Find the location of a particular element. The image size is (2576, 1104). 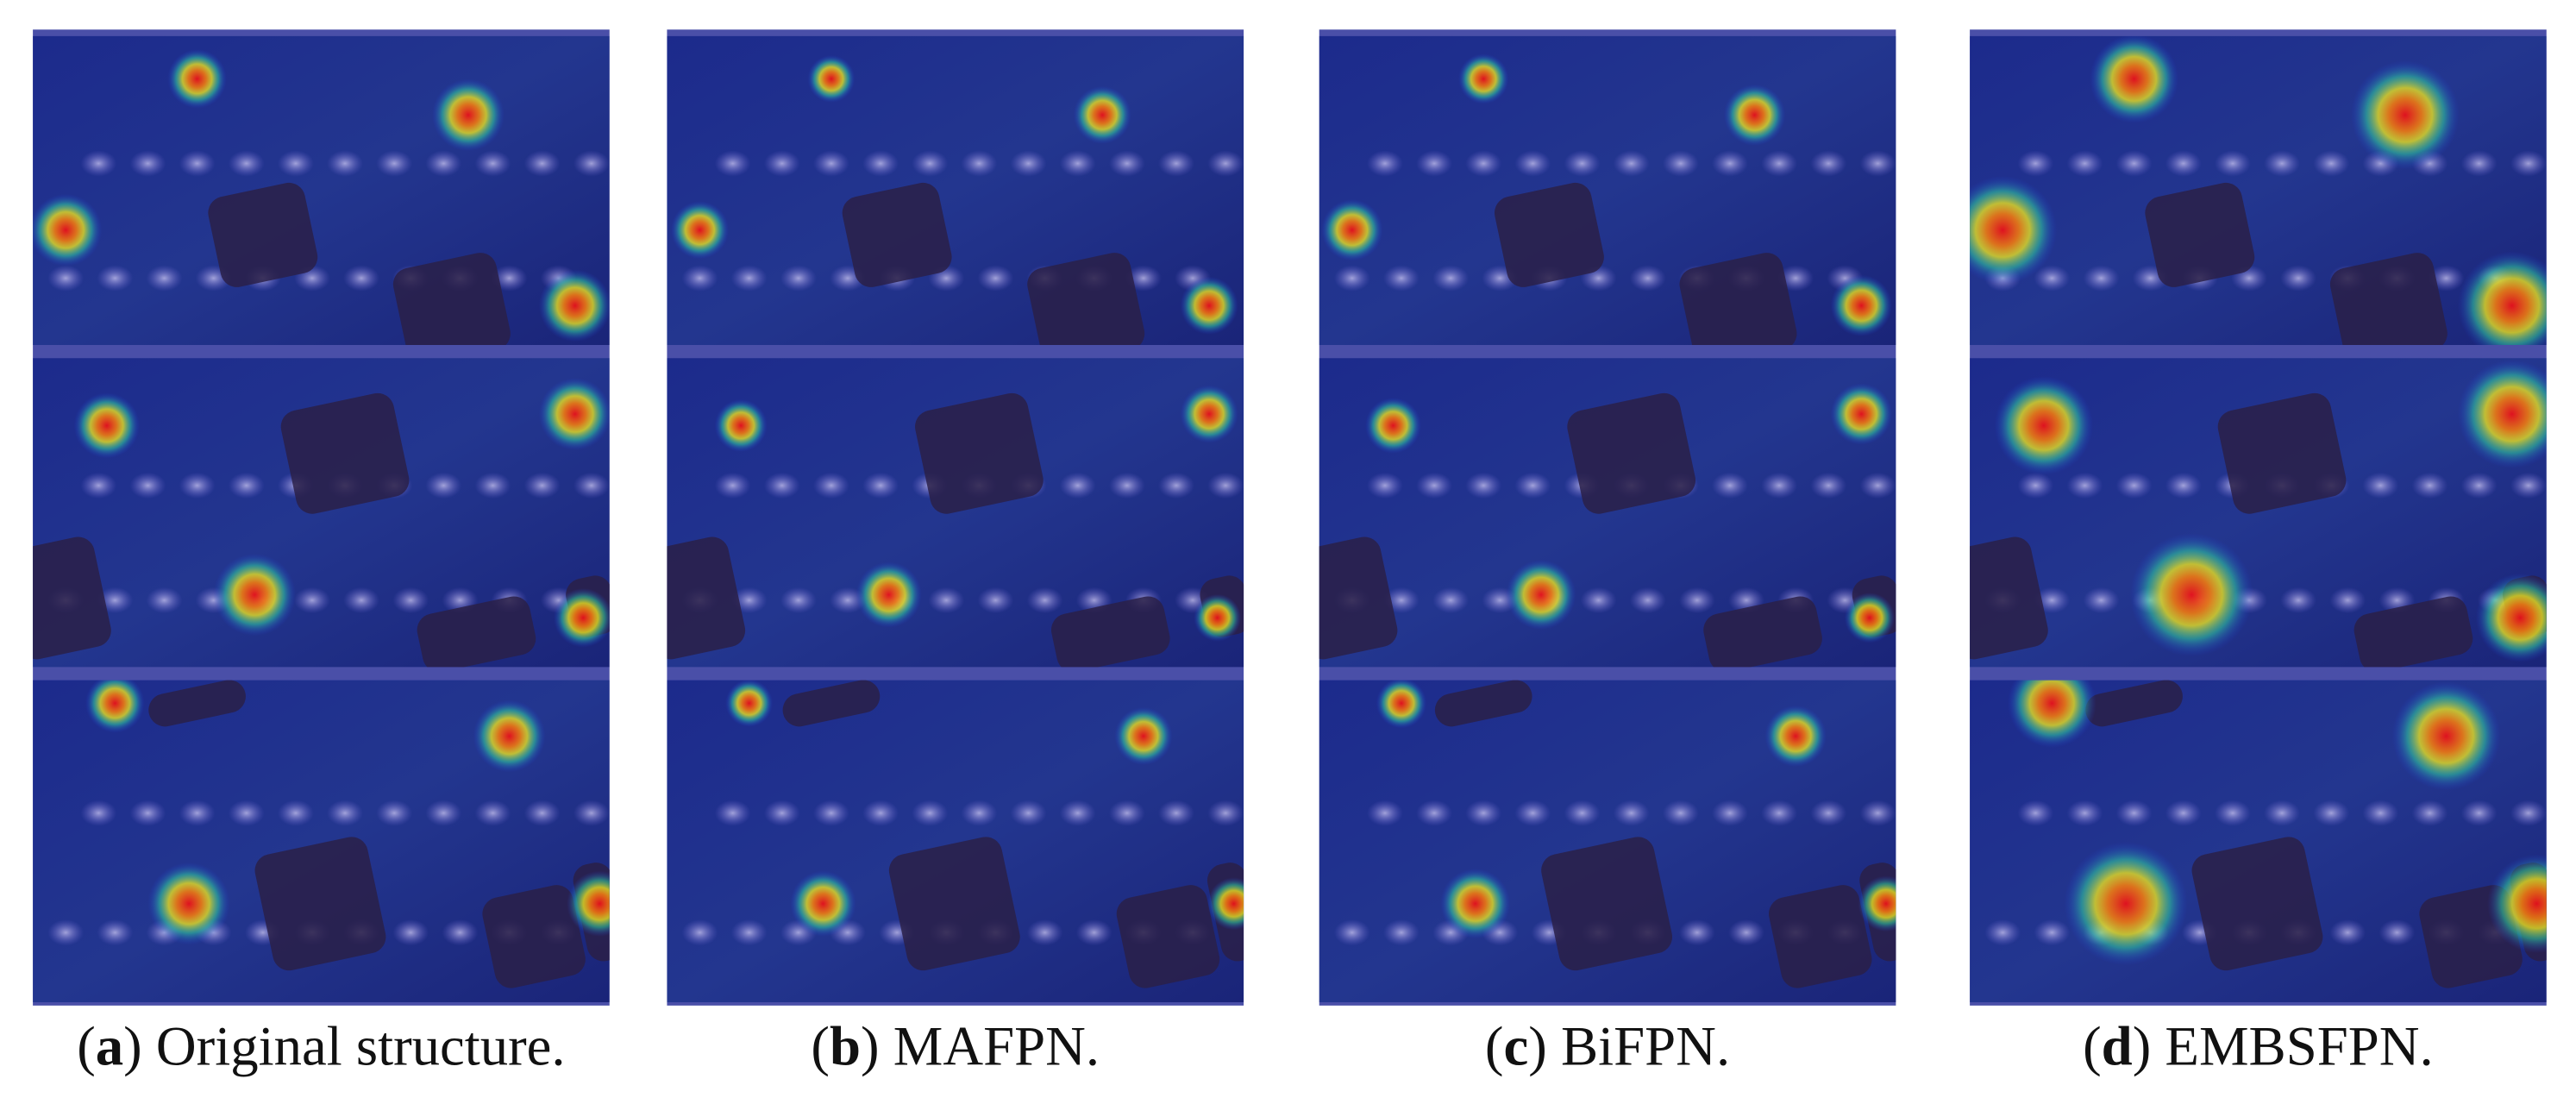

caption-open: ( is located at coordinates (2092, 1046).